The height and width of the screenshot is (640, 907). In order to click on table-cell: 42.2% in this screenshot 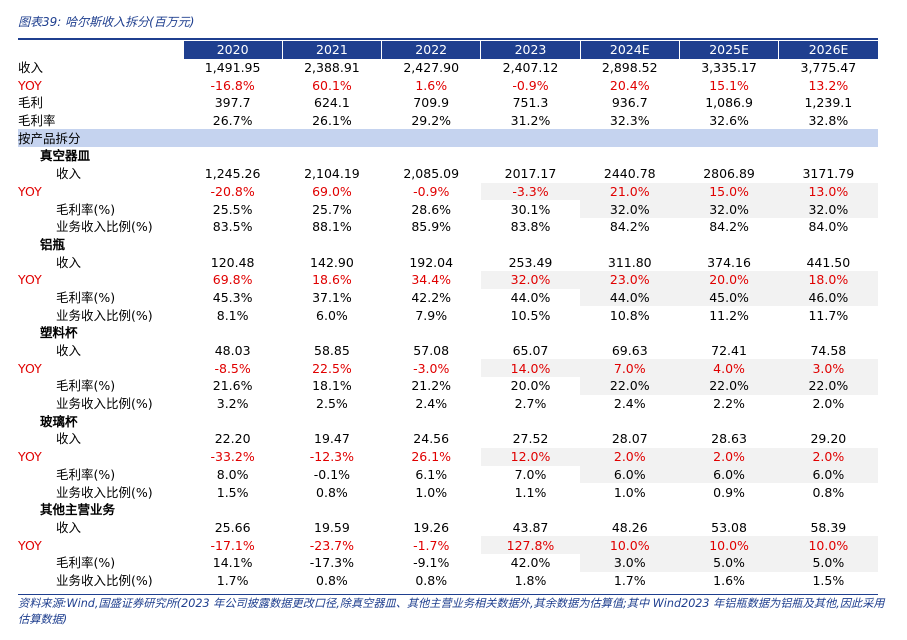, I will do `click(431, 297)`.